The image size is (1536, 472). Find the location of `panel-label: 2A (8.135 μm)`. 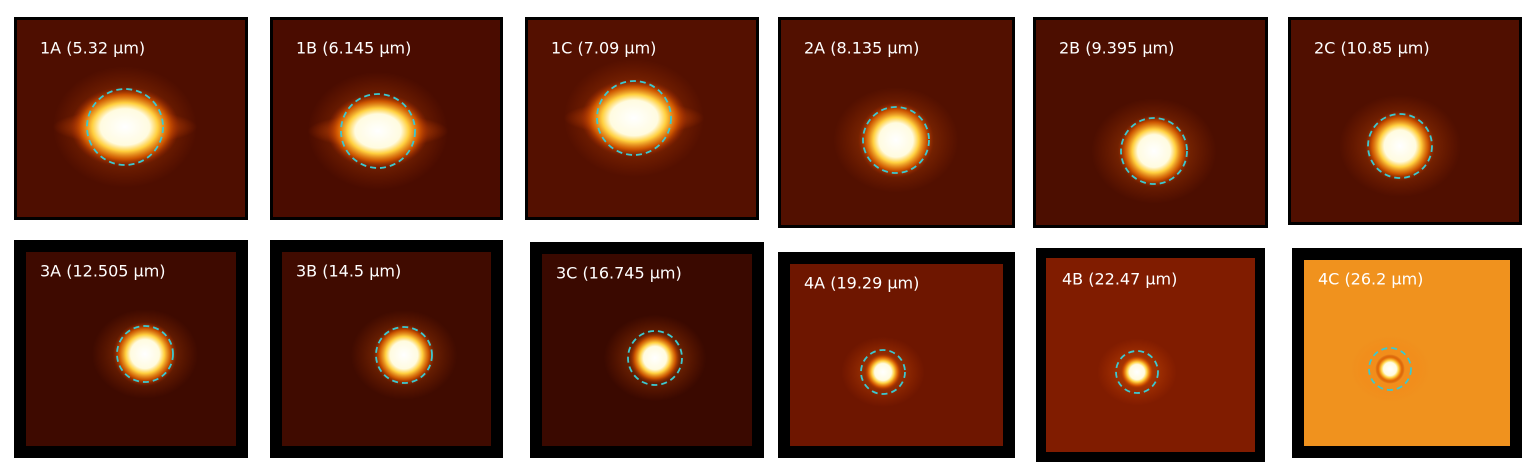

panel-label: 2A (8.135 μm) is located at coordinates (861, 48).